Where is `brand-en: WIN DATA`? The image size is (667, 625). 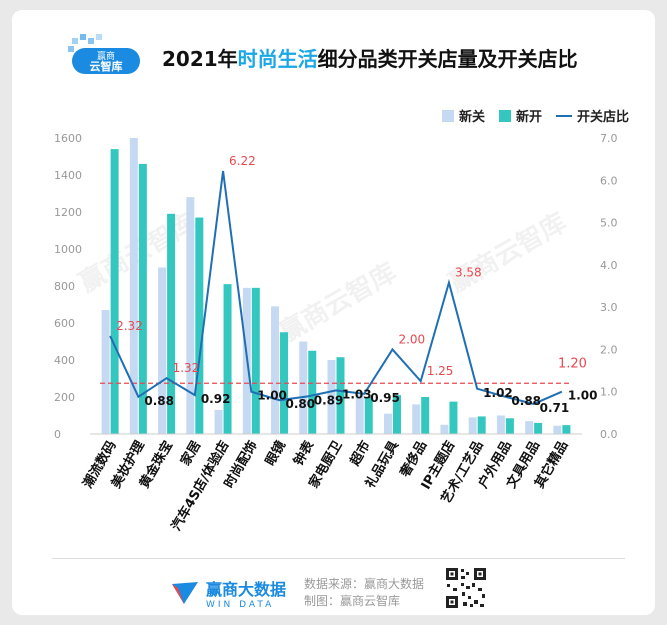 brand-en: WIN DATA is located at coordinates (240, 605).